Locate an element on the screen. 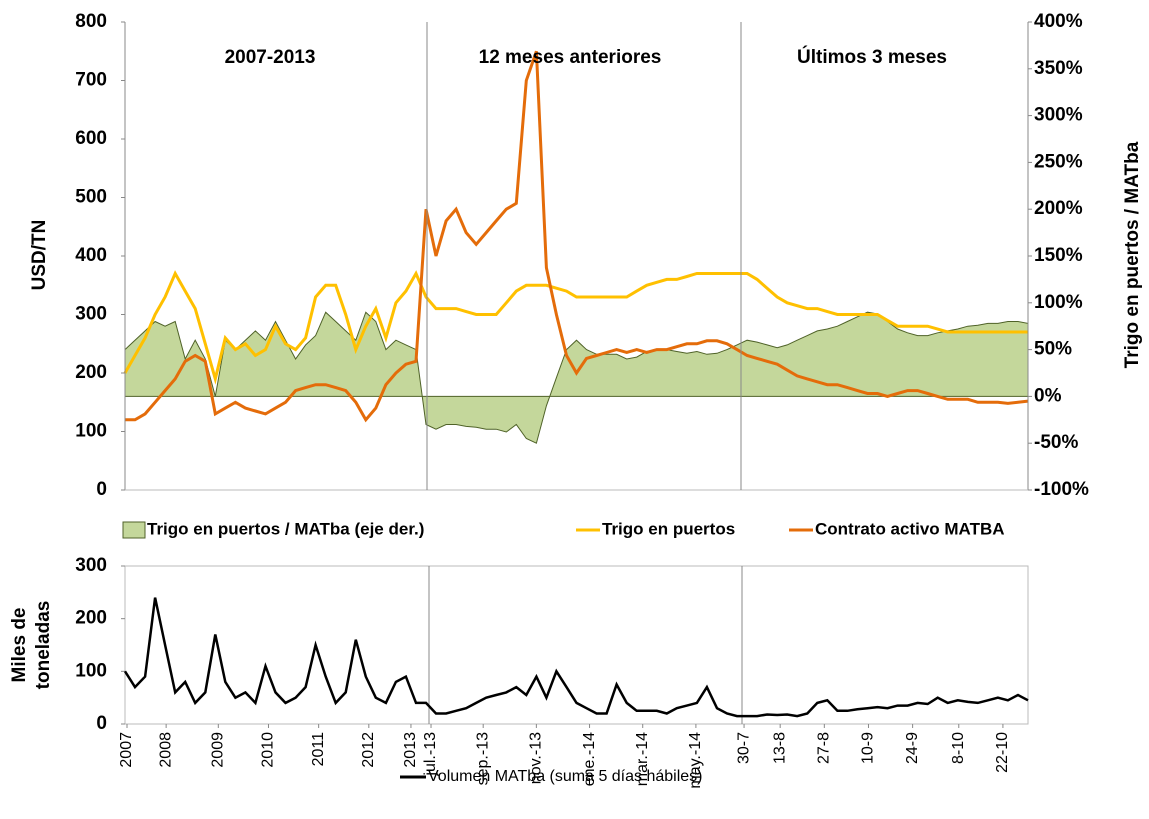  x-tick-label: 22-10 is located at coordinates (1002, 752).